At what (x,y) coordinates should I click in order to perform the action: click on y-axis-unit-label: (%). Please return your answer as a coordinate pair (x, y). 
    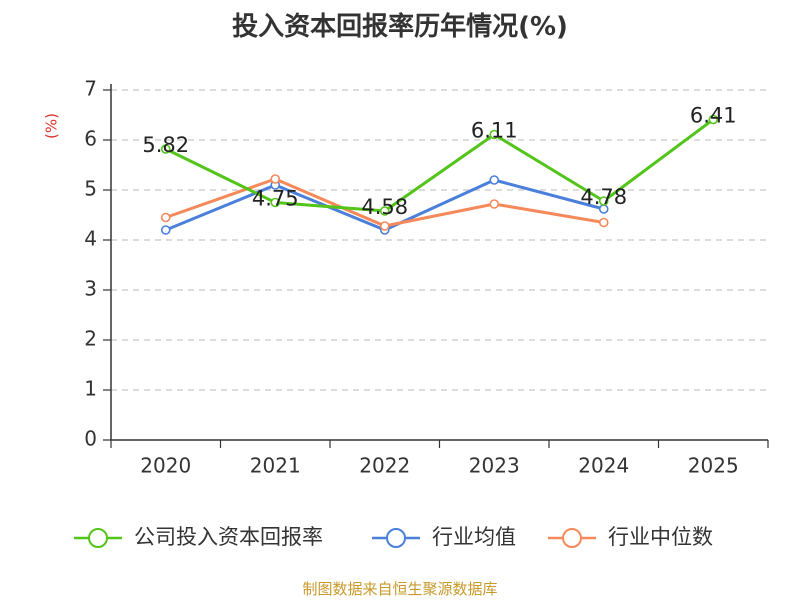
    Looking at the image, I should click on (52, 126).